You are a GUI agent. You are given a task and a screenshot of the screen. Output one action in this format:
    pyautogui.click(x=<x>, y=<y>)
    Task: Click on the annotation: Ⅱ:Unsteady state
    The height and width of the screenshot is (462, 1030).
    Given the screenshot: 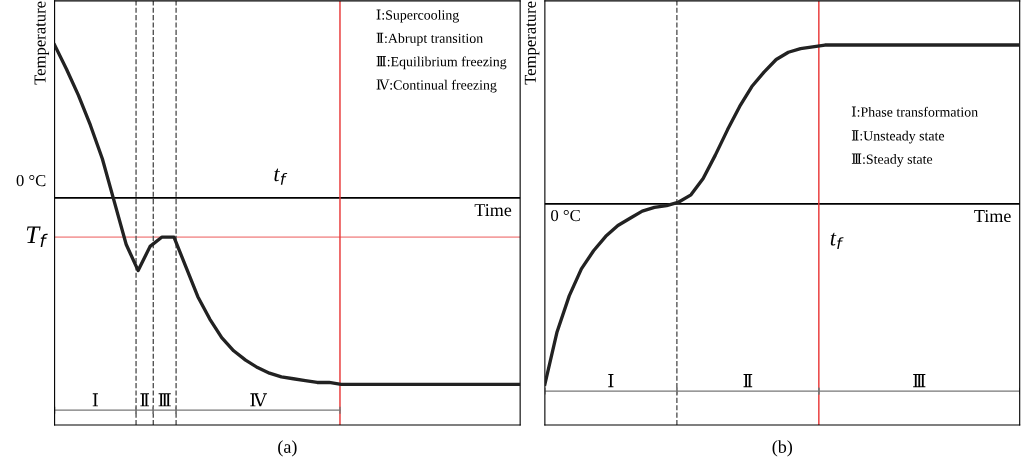 What is the action you would take?
    pyautogui.click(x=898, y=137)
    